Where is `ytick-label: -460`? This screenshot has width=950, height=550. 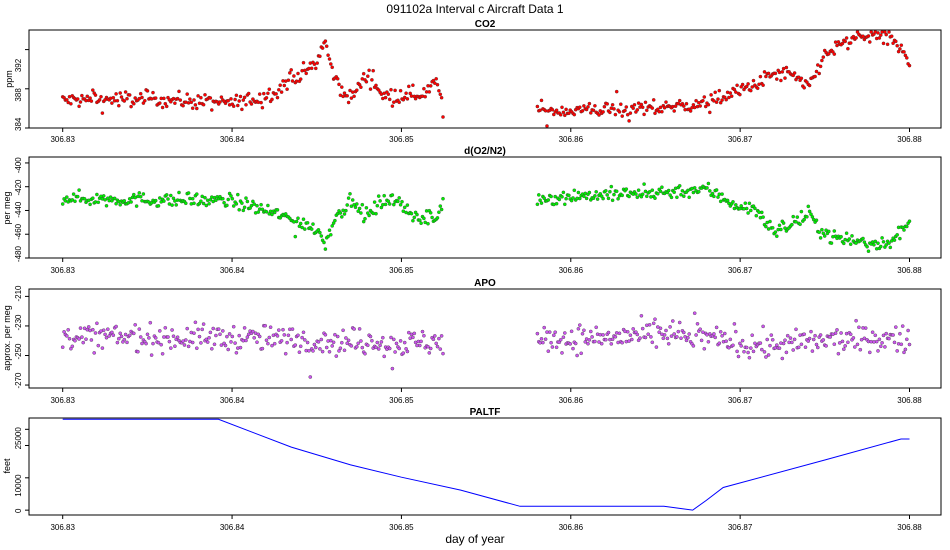
ytick-label: -460 is located at coordinates (18, 231).